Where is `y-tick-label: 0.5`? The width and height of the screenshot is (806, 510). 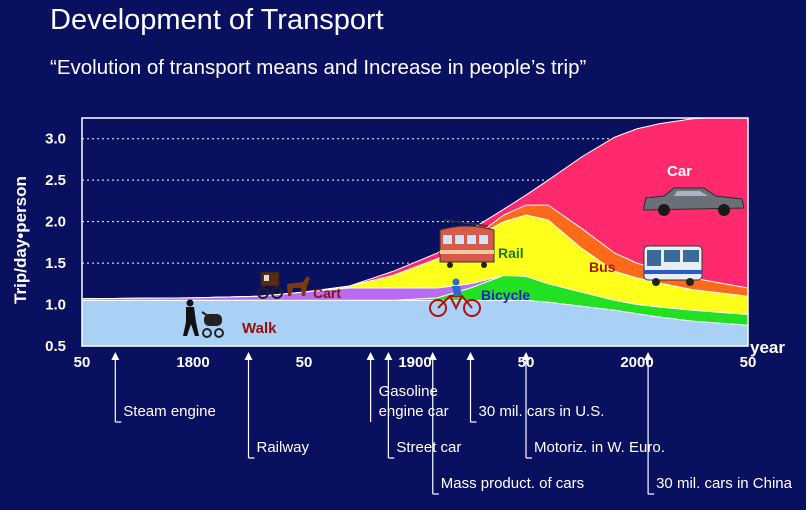
y-tick-label: 0.5 is located at coordinates (55, 346).